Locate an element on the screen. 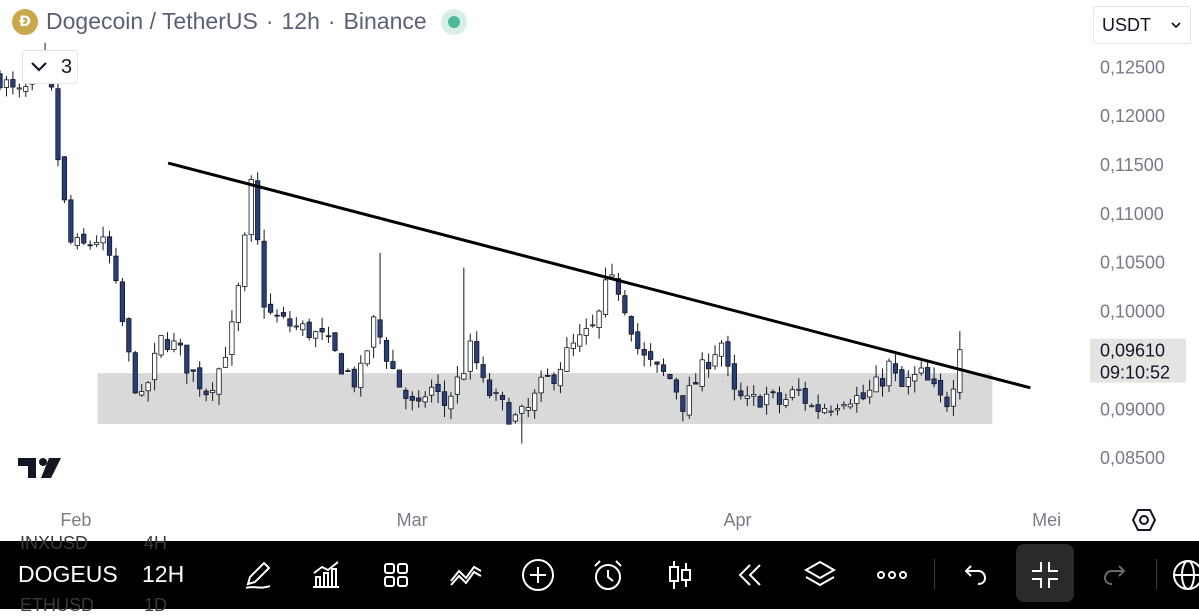  indicator-toggle: 3 is located at coordinates (50, 67).